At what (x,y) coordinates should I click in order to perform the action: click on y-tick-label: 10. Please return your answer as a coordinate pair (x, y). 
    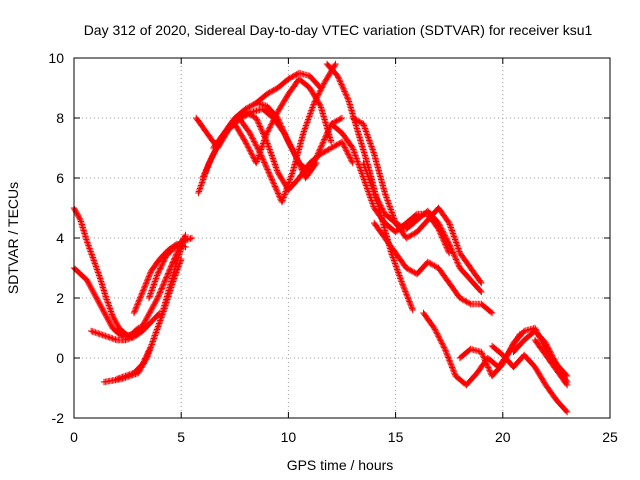
    Looking at the image, I should click on (56, 58).